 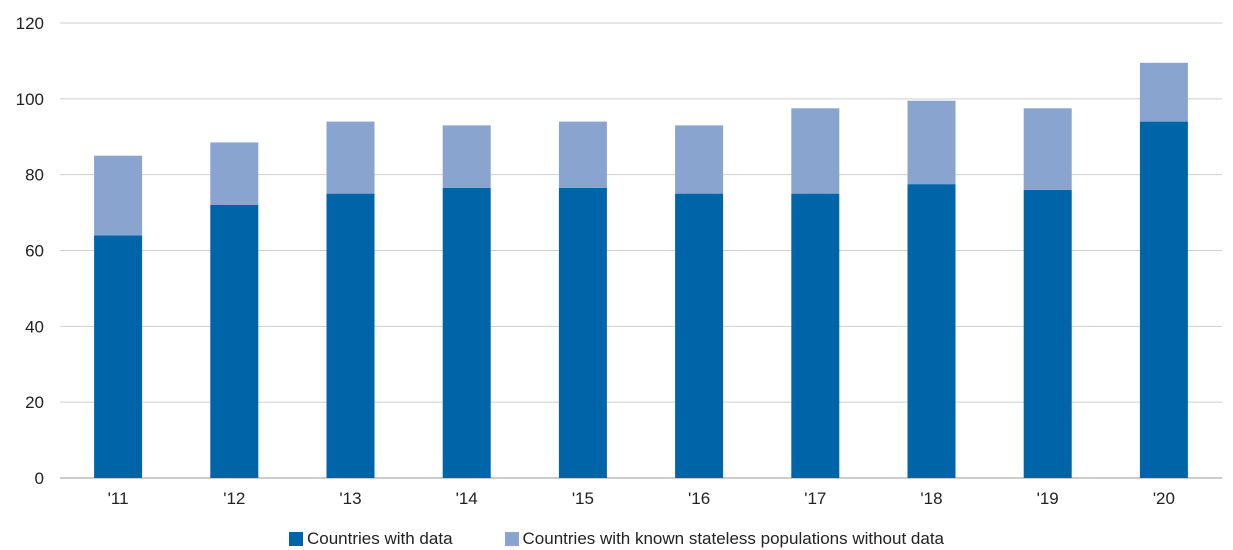 What do you see at coordinates (380, 538) in the screenshot?
I see `legend-label-countries-with-data: Countries with data` at bounding box center [380, 538].